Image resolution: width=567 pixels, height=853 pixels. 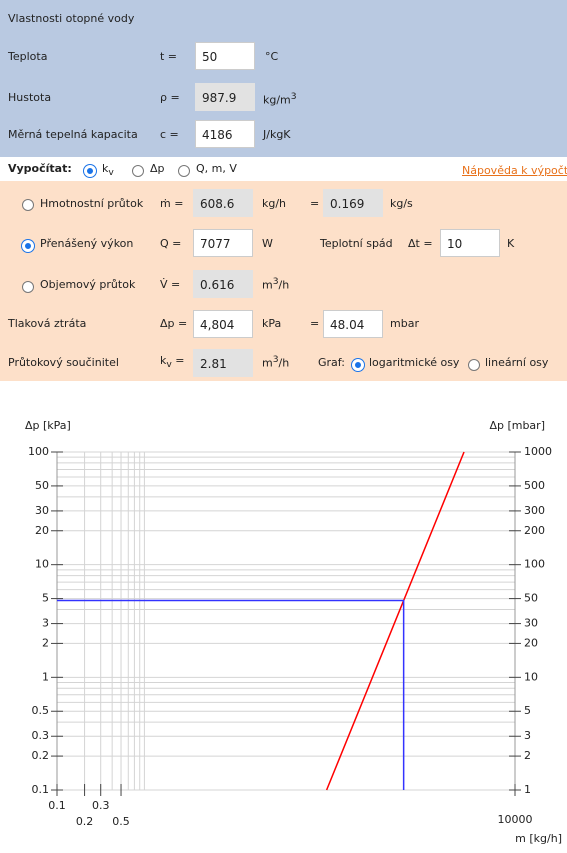 What do you see at coordinates (274, 203) in the screenshot?
I see `unit: kg/h` at bounding box center [274, 203].